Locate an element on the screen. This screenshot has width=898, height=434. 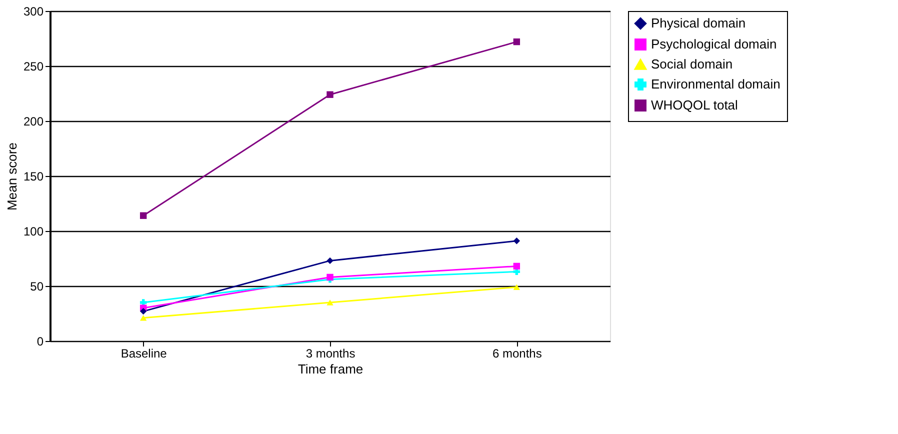
y-tick-label: 300 is located at coordinates (33, 11).